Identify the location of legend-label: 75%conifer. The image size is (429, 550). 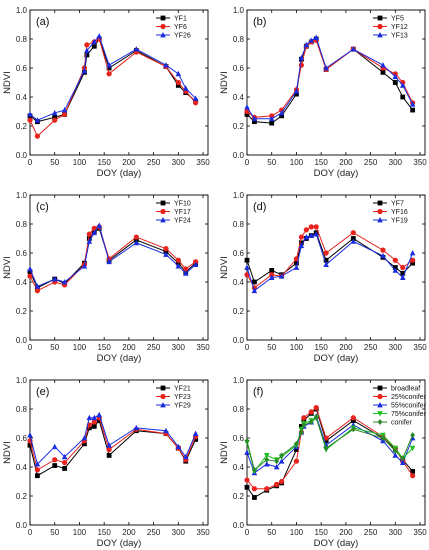
(409, 414).